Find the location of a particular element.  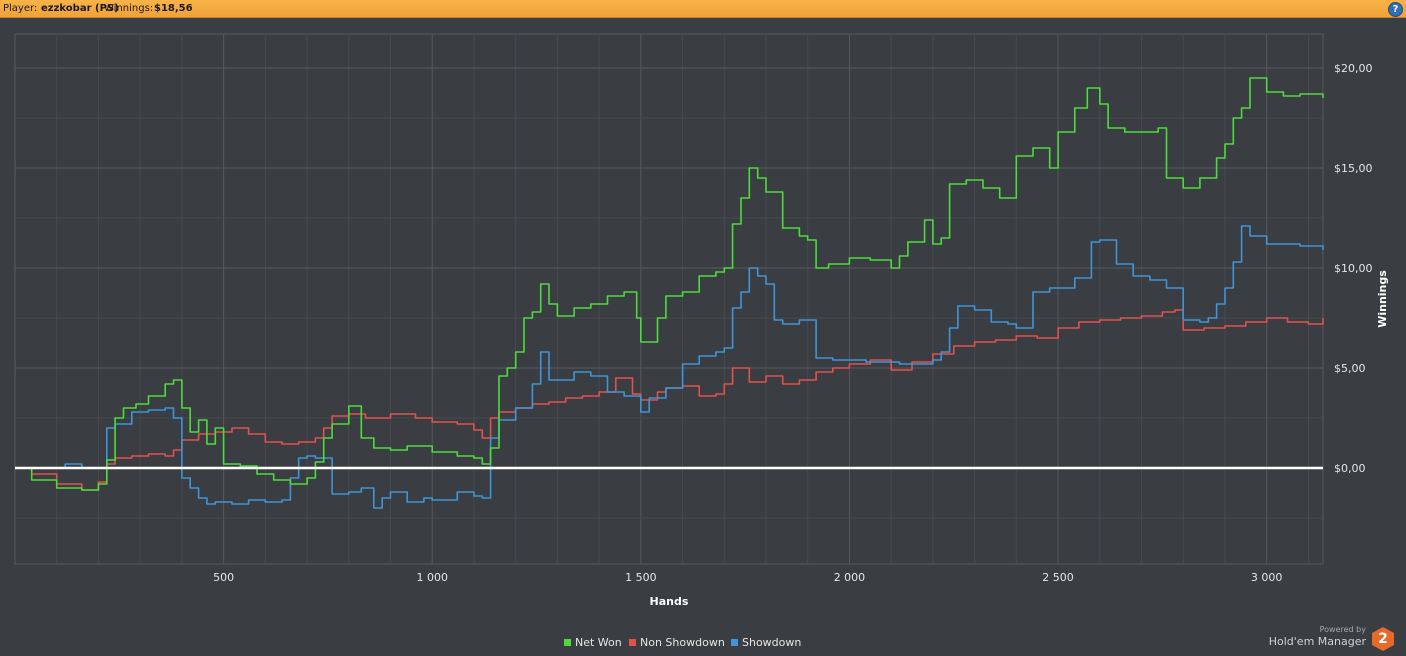

legend-item-non-showdown: Non Showdown is located at coordinates (677, 642).